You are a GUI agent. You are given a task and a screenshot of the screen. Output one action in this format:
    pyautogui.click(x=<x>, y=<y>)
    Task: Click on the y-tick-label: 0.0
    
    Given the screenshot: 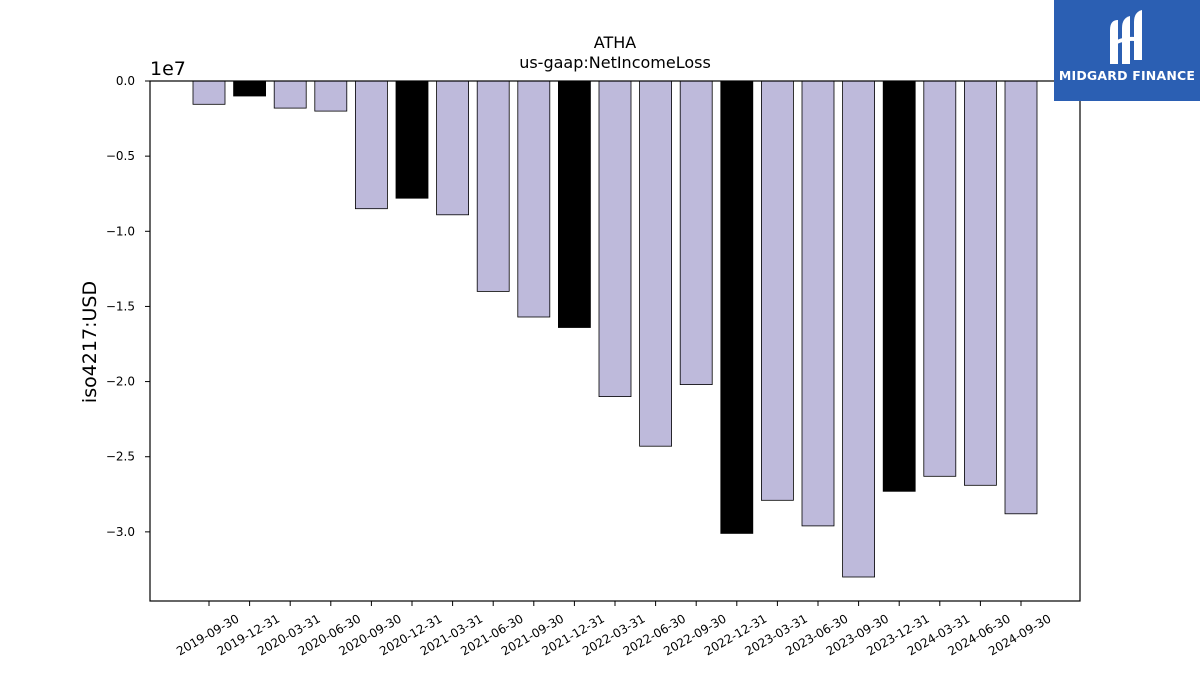 What is the action you would take?
    pyautogui.click(x=125, y=81)
    